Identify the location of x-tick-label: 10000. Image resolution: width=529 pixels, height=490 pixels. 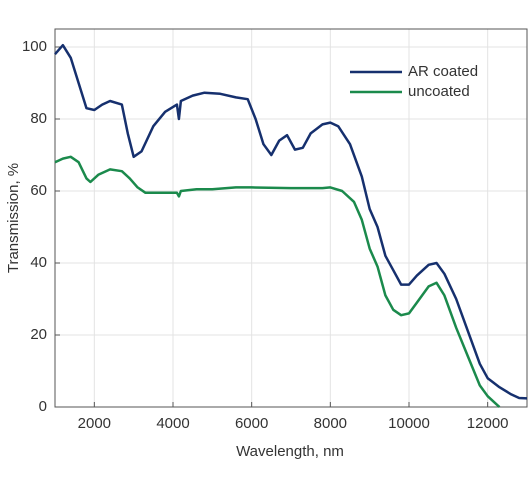
(409, 423).